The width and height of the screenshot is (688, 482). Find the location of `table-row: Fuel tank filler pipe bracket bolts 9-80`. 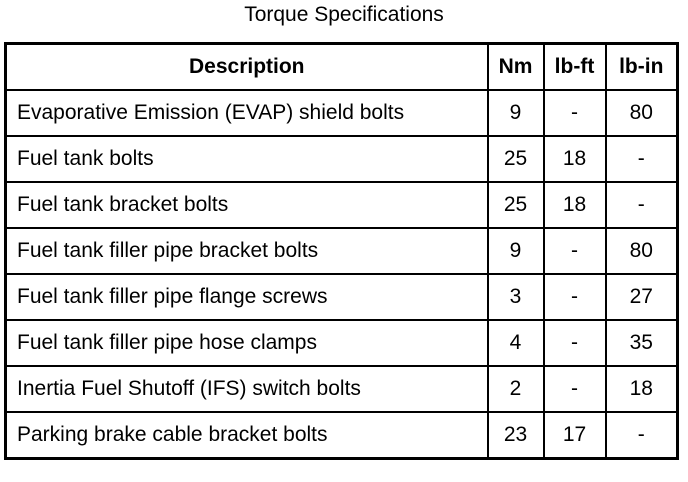

table-row: Fuel tank filler pipe bracket bolts 9-80 is located at coordinates (341, 251).